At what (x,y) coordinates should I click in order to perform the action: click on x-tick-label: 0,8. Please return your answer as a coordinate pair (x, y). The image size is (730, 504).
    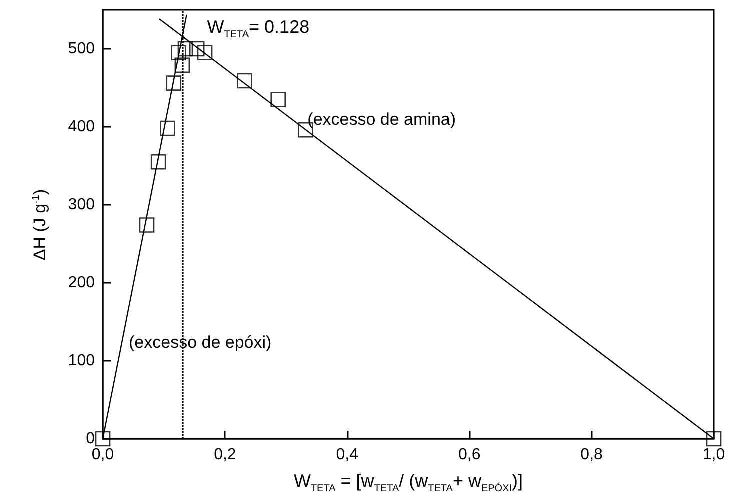
    Looking at the image, I should click on (592, 455).